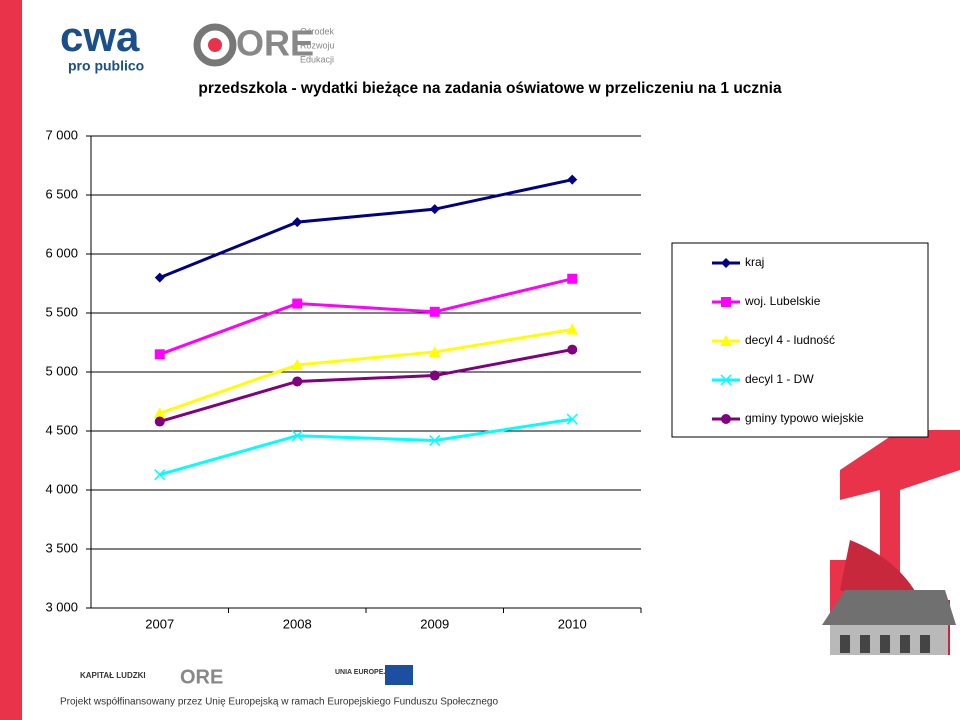 This screenshot has height=720, width=960. What do you see at coordinates (61, 370) in the screenshot?
I see `y-tick-label: 5 000` at bounding box center [61, 370].